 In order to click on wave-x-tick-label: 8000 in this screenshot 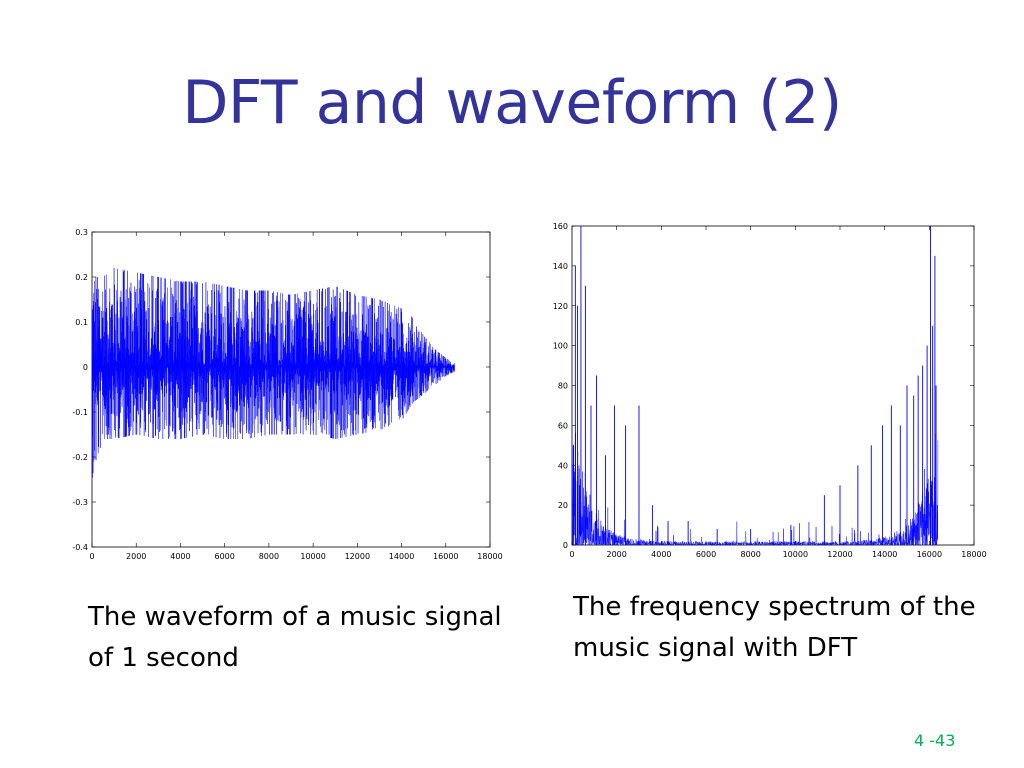, I will do `click(269, 556)`.